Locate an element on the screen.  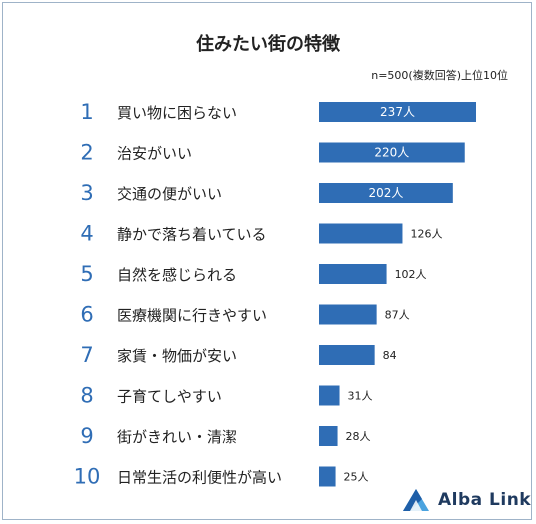
category-label-9: 街がきれい・清潔 is located at coordinates (177, 437).